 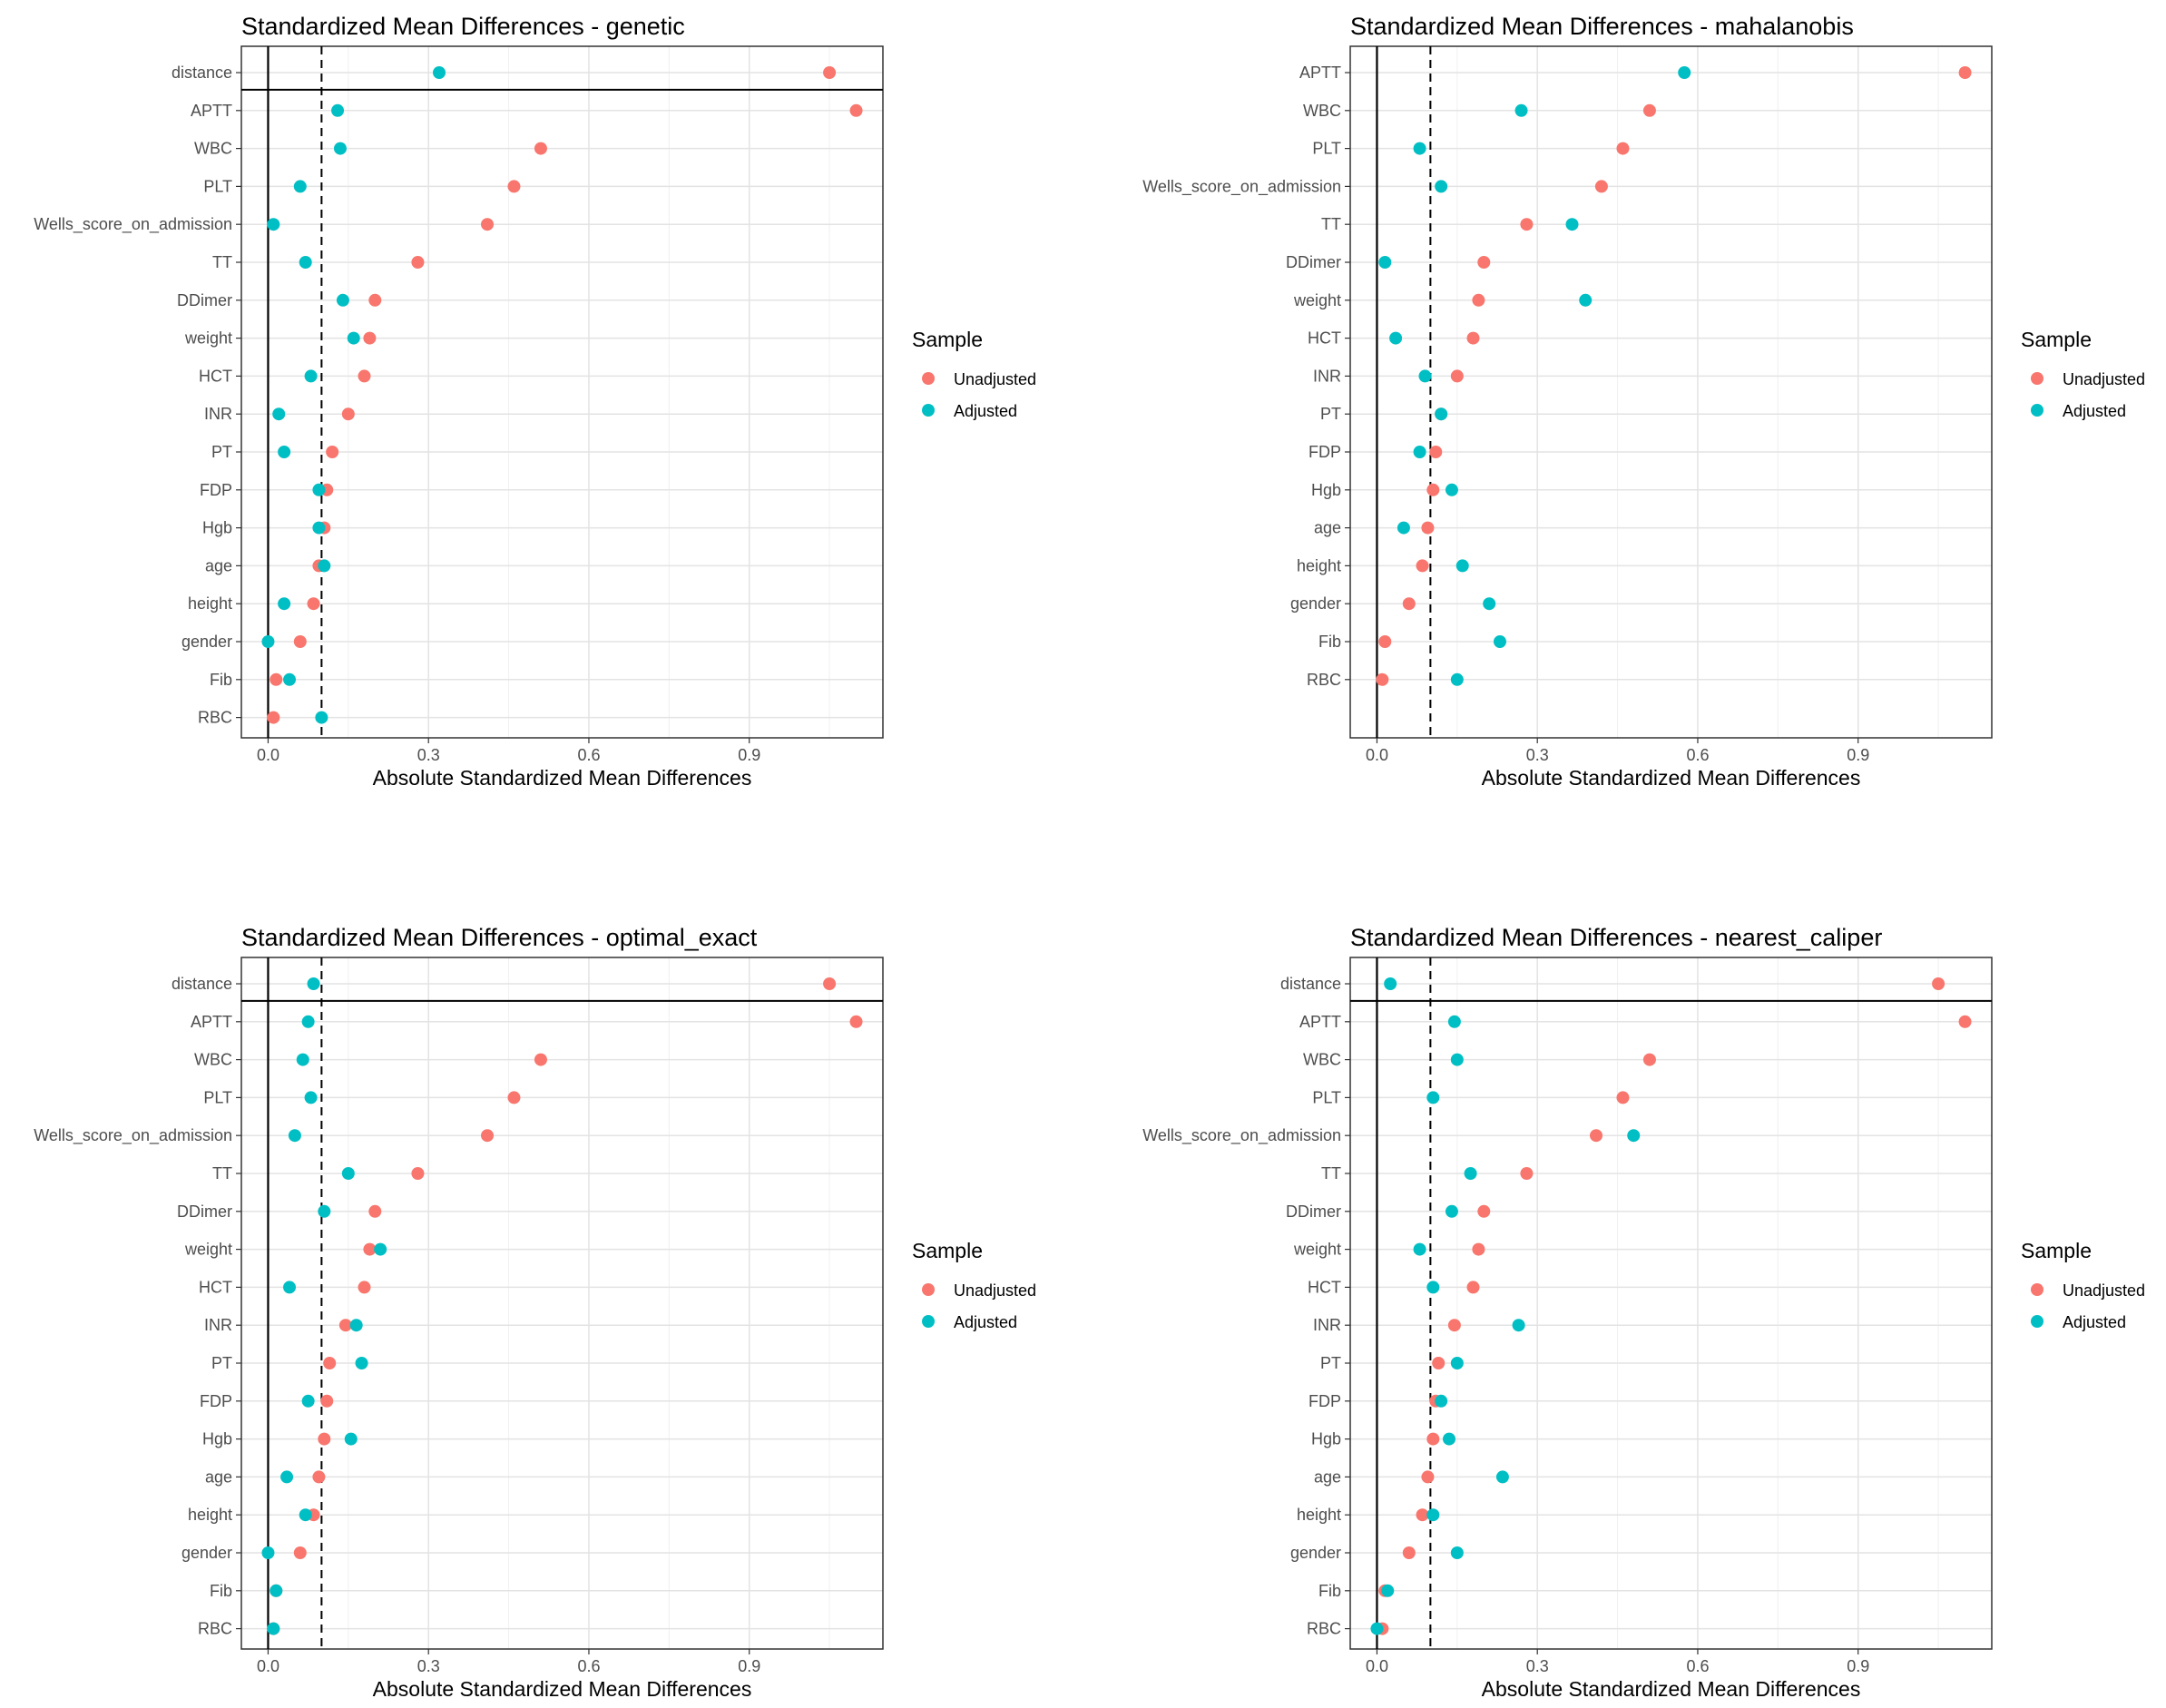 I want to click on point-adjusted-fdp, so click(x=1419, y=452).